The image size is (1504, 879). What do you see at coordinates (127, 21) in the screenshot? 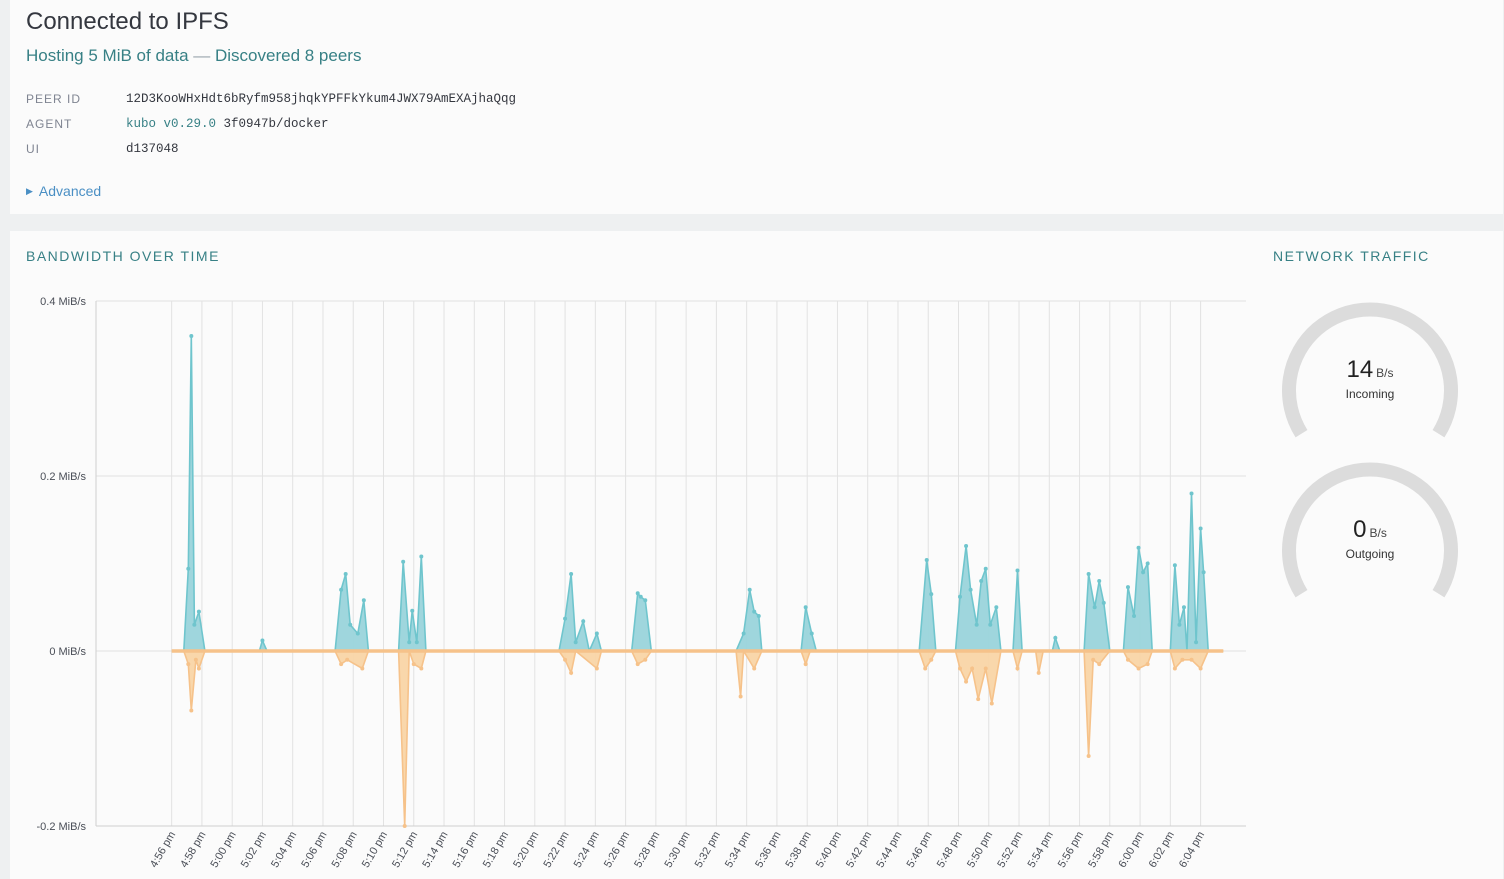
I see `page-title: Connected to IPFS` at bounding box center [127, 21].